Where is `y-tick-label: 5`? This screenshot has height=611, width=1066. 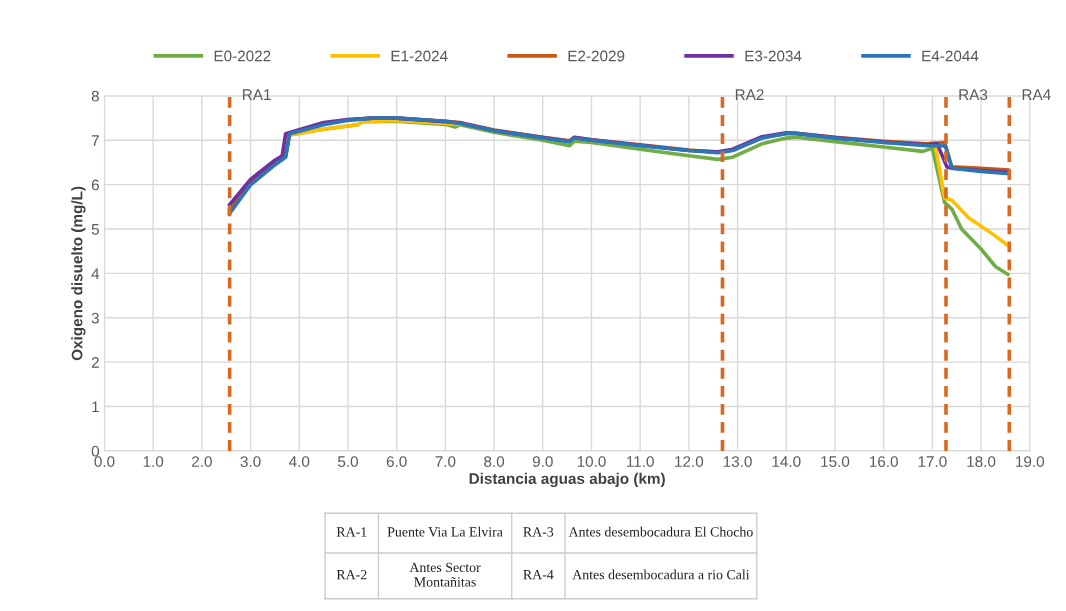 y-tick-label: 5 is located at coordinates (95, 229).